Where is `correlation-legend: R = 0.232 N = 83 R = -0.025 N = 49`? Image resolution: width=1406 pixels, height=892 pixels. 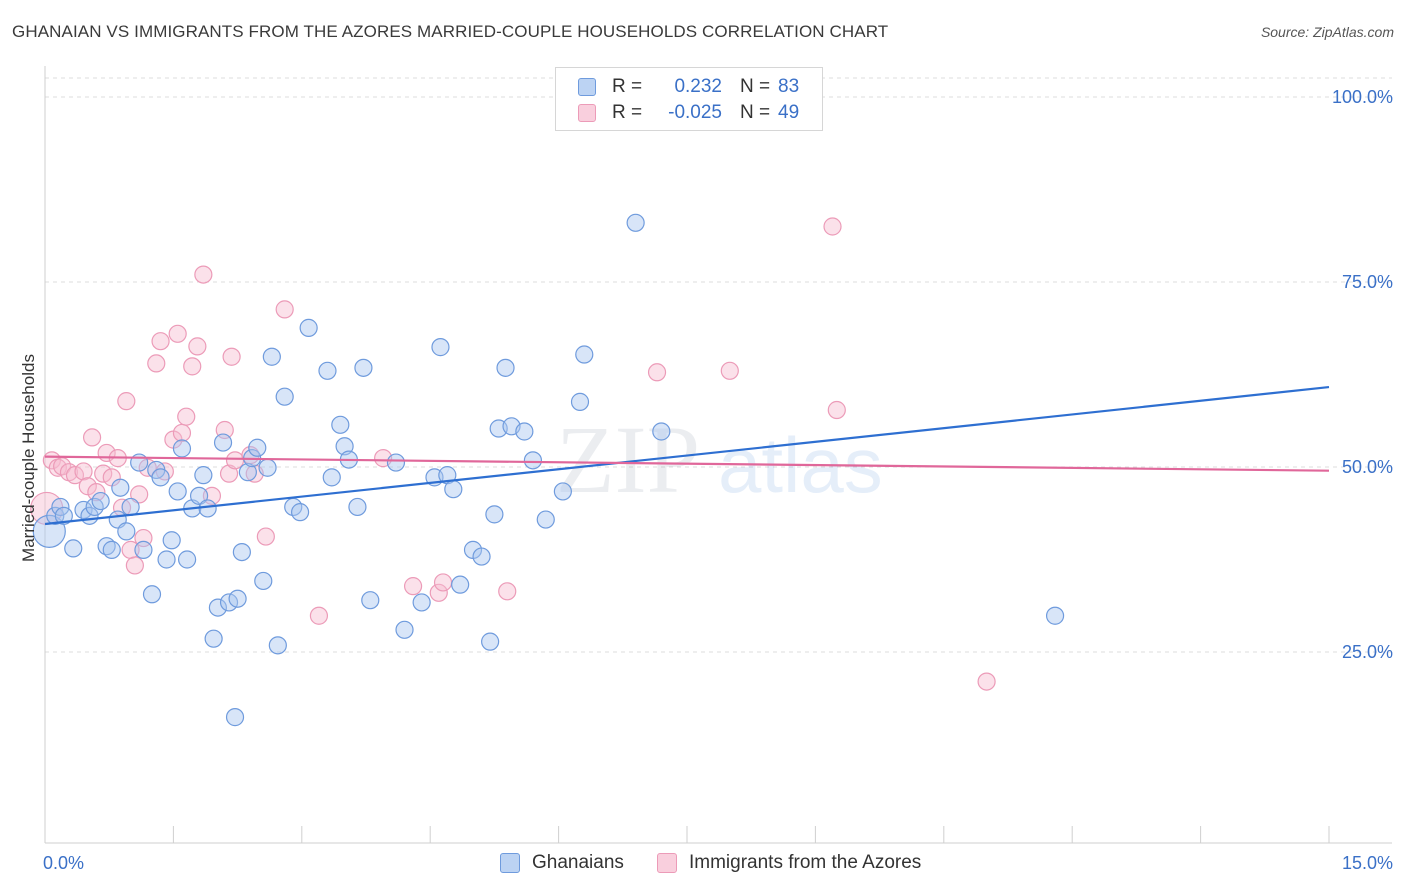
correlation-legend: R = 0.232 N = 83 R = -0.025 N = 49 is located at coordinates (689, 99).